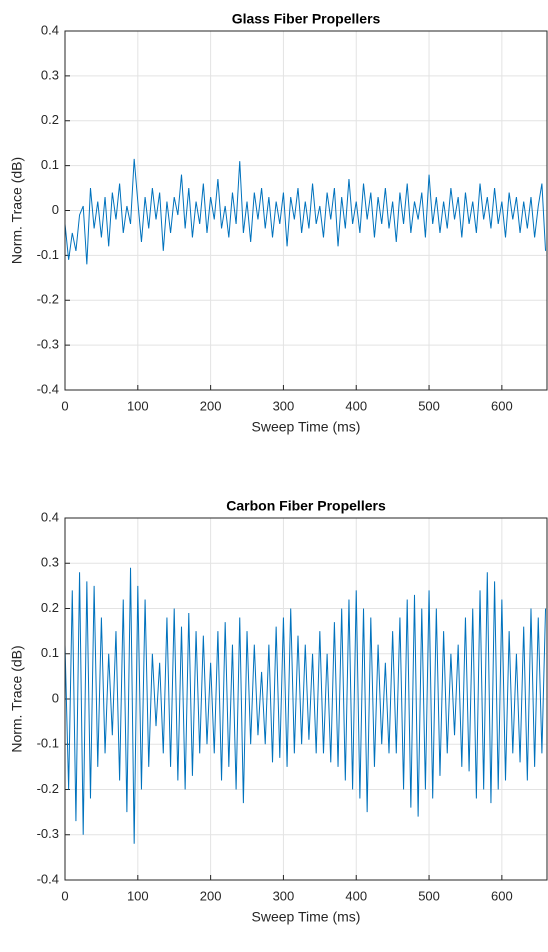  Describe the element at coordinates (306, 506) in the screenshot. I see `chart-title: Carbon Fiber Propellers` at that location.